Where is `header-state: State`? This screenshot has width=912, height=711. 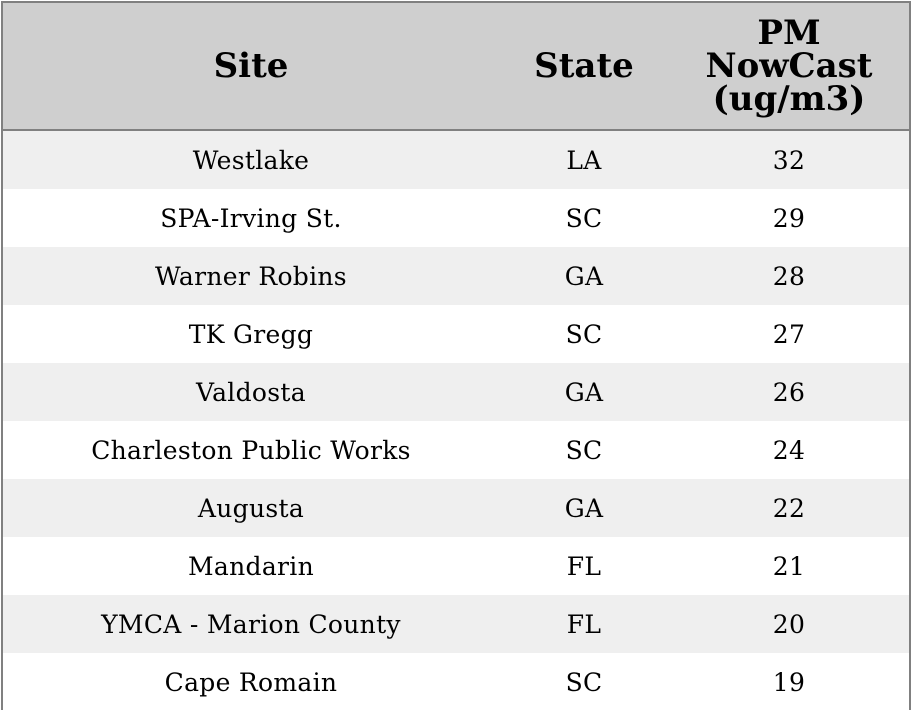 header-state: State is located at coordinates (584, 65).